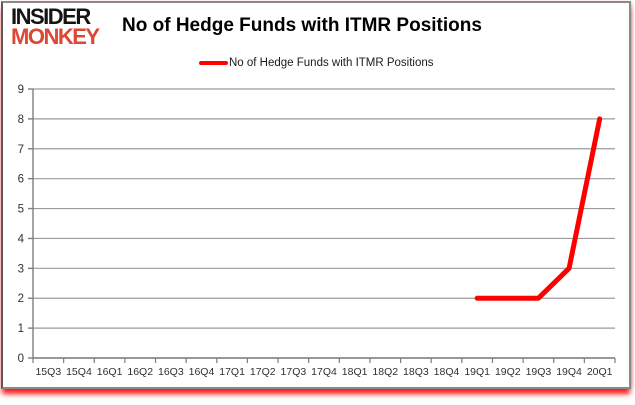  What do you see at coordinates (21, 299) in the screenshot?
I see `y-tick-label: 2` at bounding box center [21, 299].